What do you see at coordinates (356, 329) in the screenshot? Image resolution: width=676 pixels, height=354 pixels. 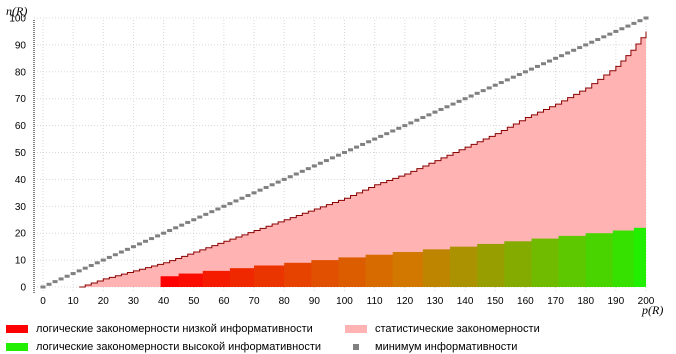 I see `legend-swatch-pink` at bounding box center [356, 329].